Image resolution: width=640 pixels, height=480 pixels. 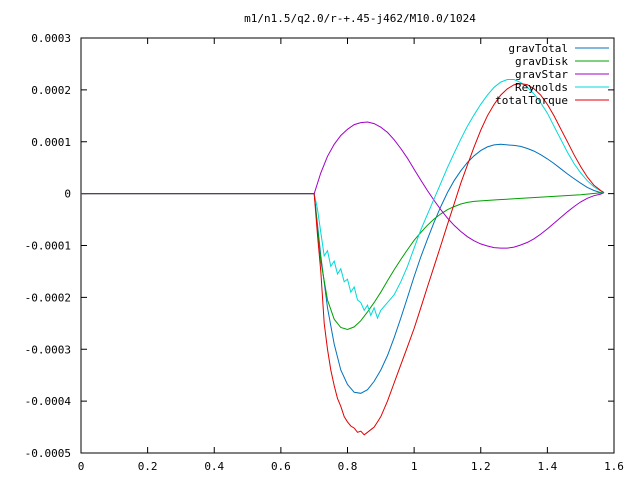 I want to click on x-tick-label: 1, so click(x=414, y=466).